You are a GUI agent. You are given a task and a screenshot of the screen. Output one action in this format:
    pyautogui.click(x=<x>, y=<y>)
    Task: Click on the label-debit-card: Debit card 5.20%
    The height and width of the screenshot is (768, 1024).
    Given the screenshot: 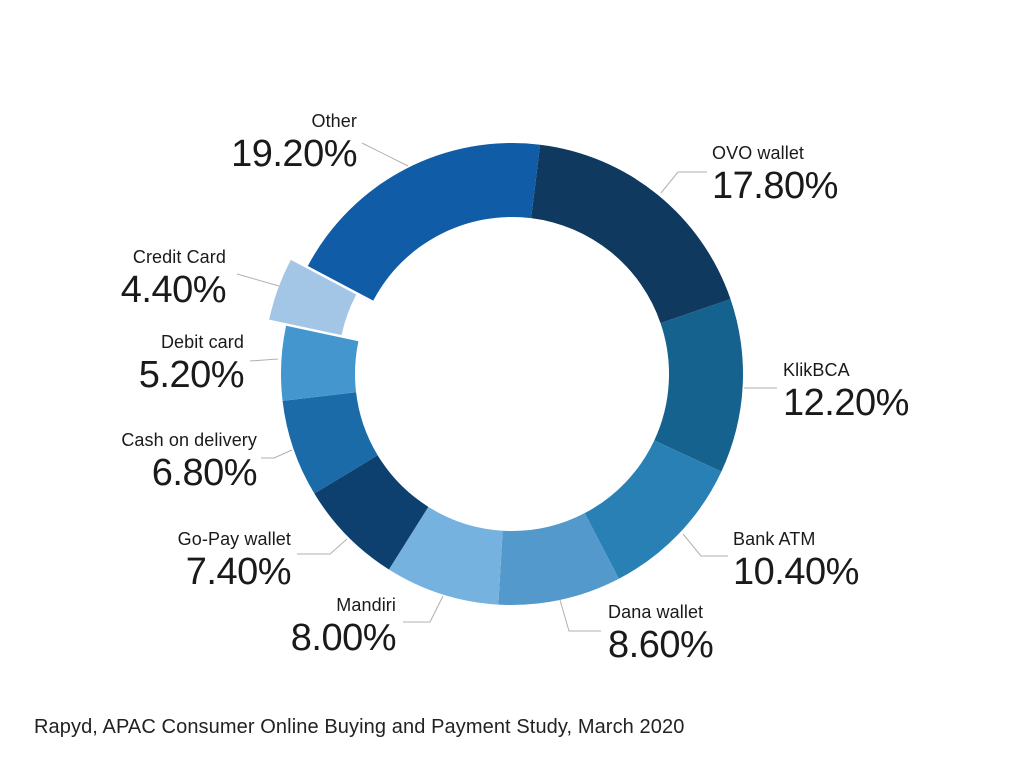 What is the action you would take?
    pyautogui.click(x=191, y=363)
    